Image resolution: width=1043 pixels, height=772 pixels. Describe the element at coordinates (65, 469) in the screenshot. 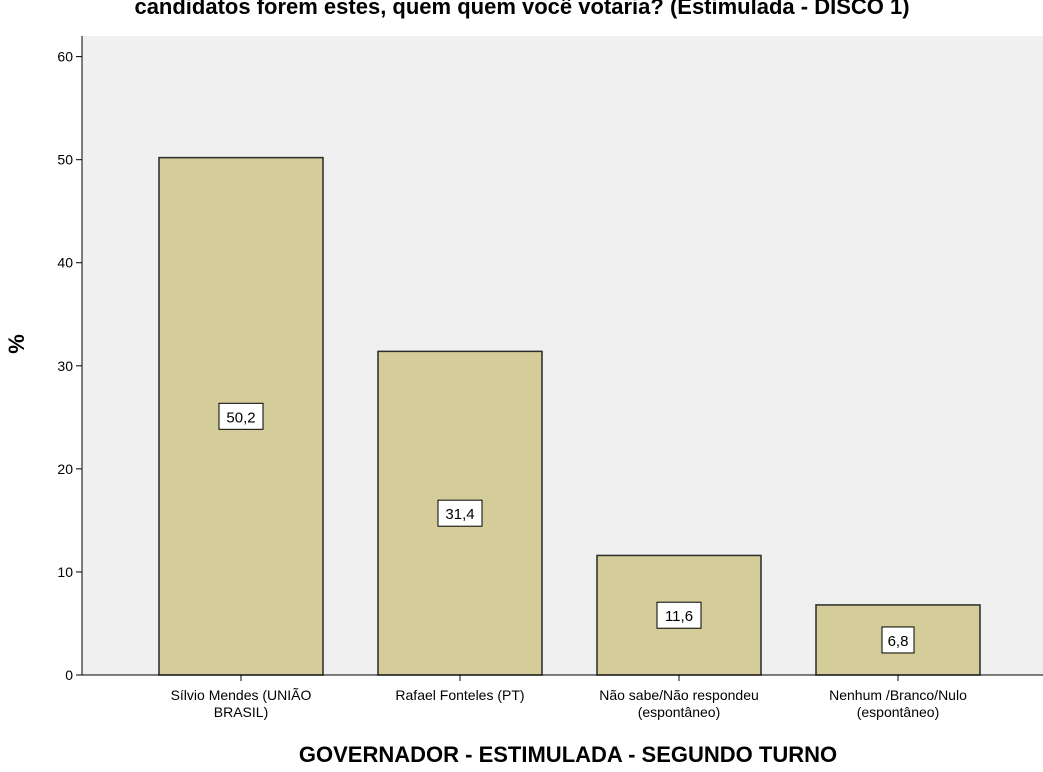

I see `y-tick-label: 20` at that location.